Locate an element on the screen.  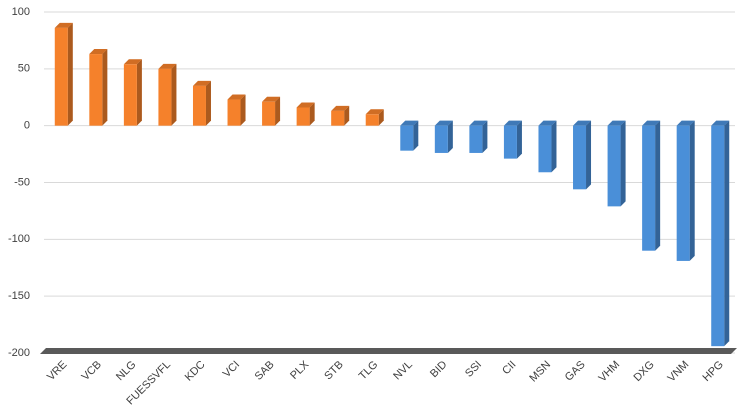
y-tick-label: -150 is located at coordinates (19, 296).